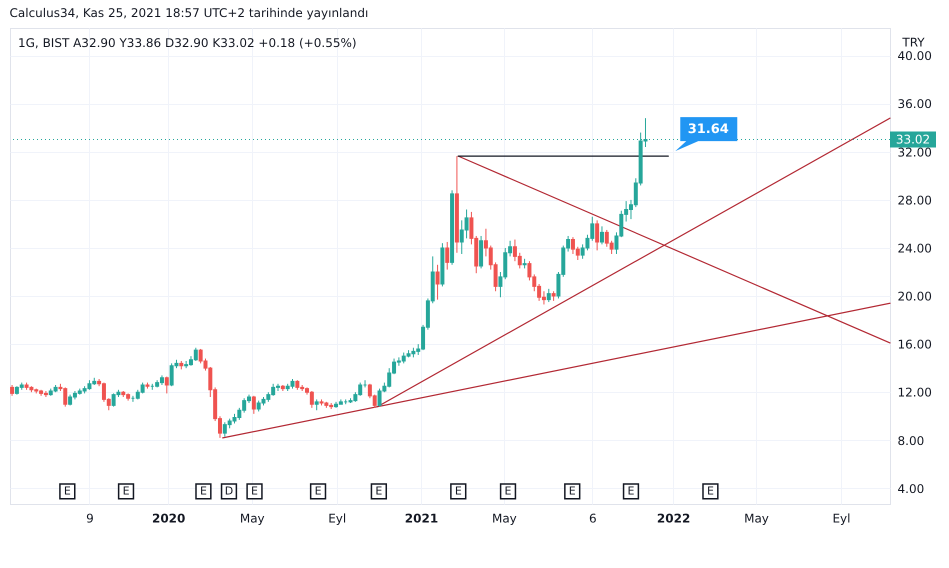 This screenshot has width=949, height=568. Describe the element at coordinates (169, 519) in the screenshot. I see `x-tick-label: 2020` at that location.